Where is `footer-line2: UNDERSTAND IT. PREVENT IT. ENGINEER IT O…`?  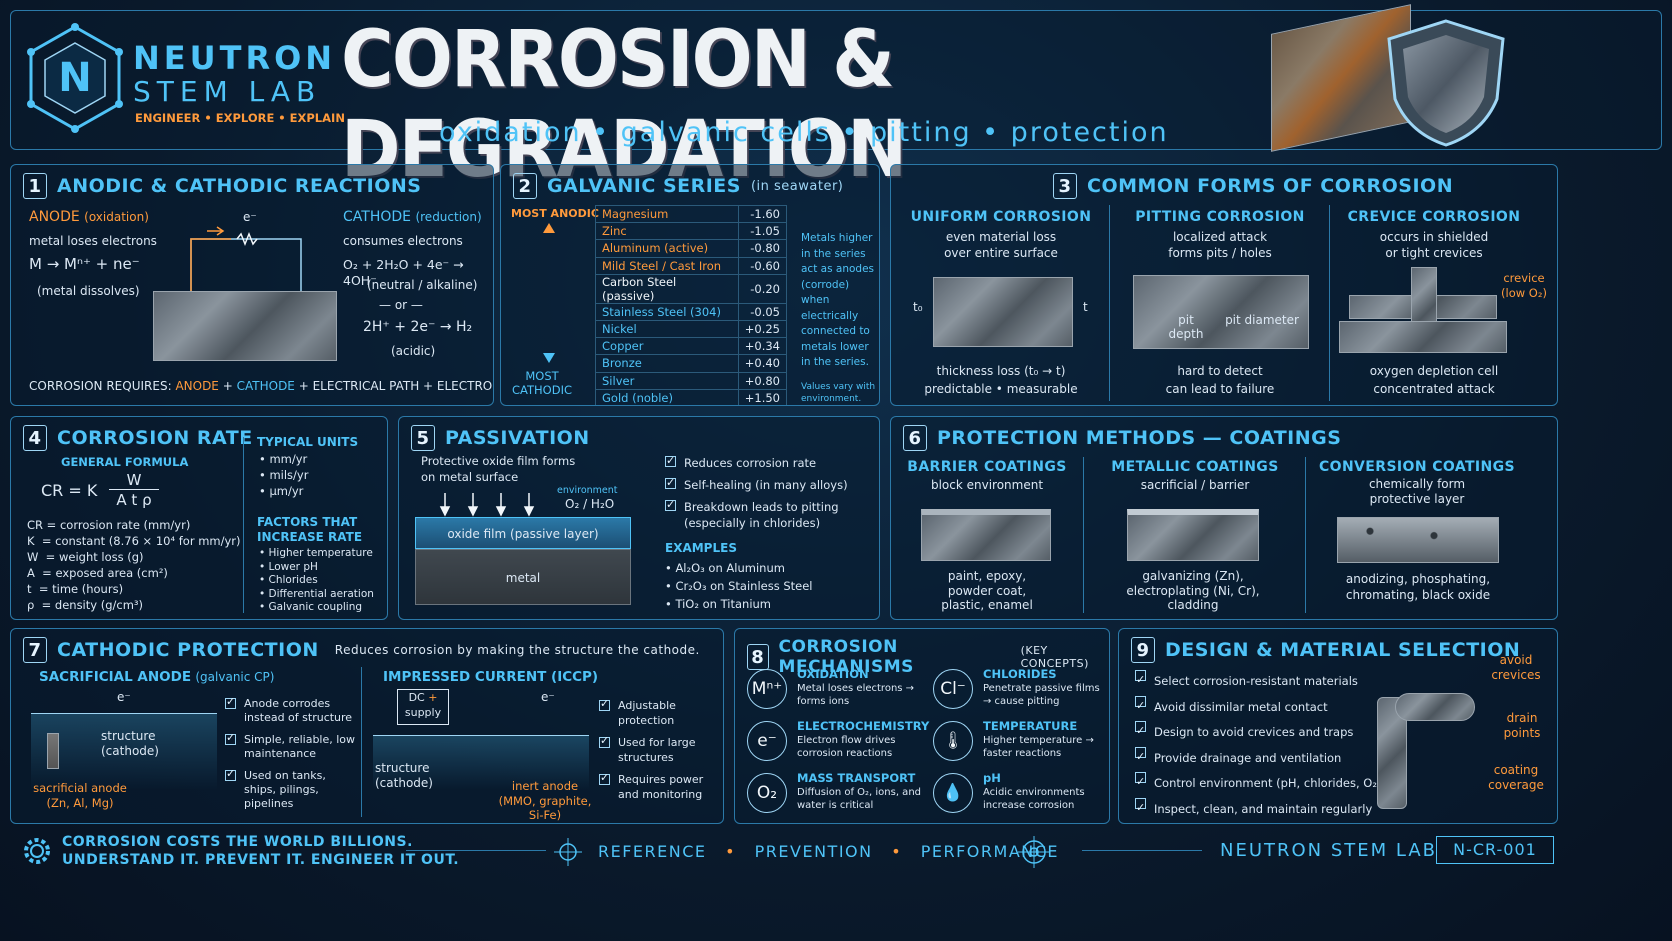 footer-line2: UNDERSTAND IT. PREVENT IT. ENGINEER IT O… is located at coordinates (261, 860).